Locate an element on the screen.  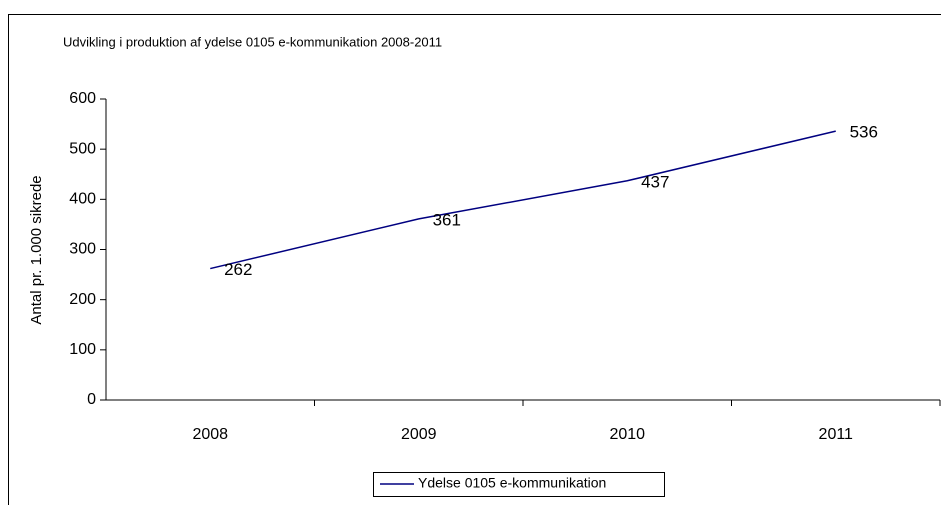
y-tick-label: 100 is located at coordinates (82, 349).